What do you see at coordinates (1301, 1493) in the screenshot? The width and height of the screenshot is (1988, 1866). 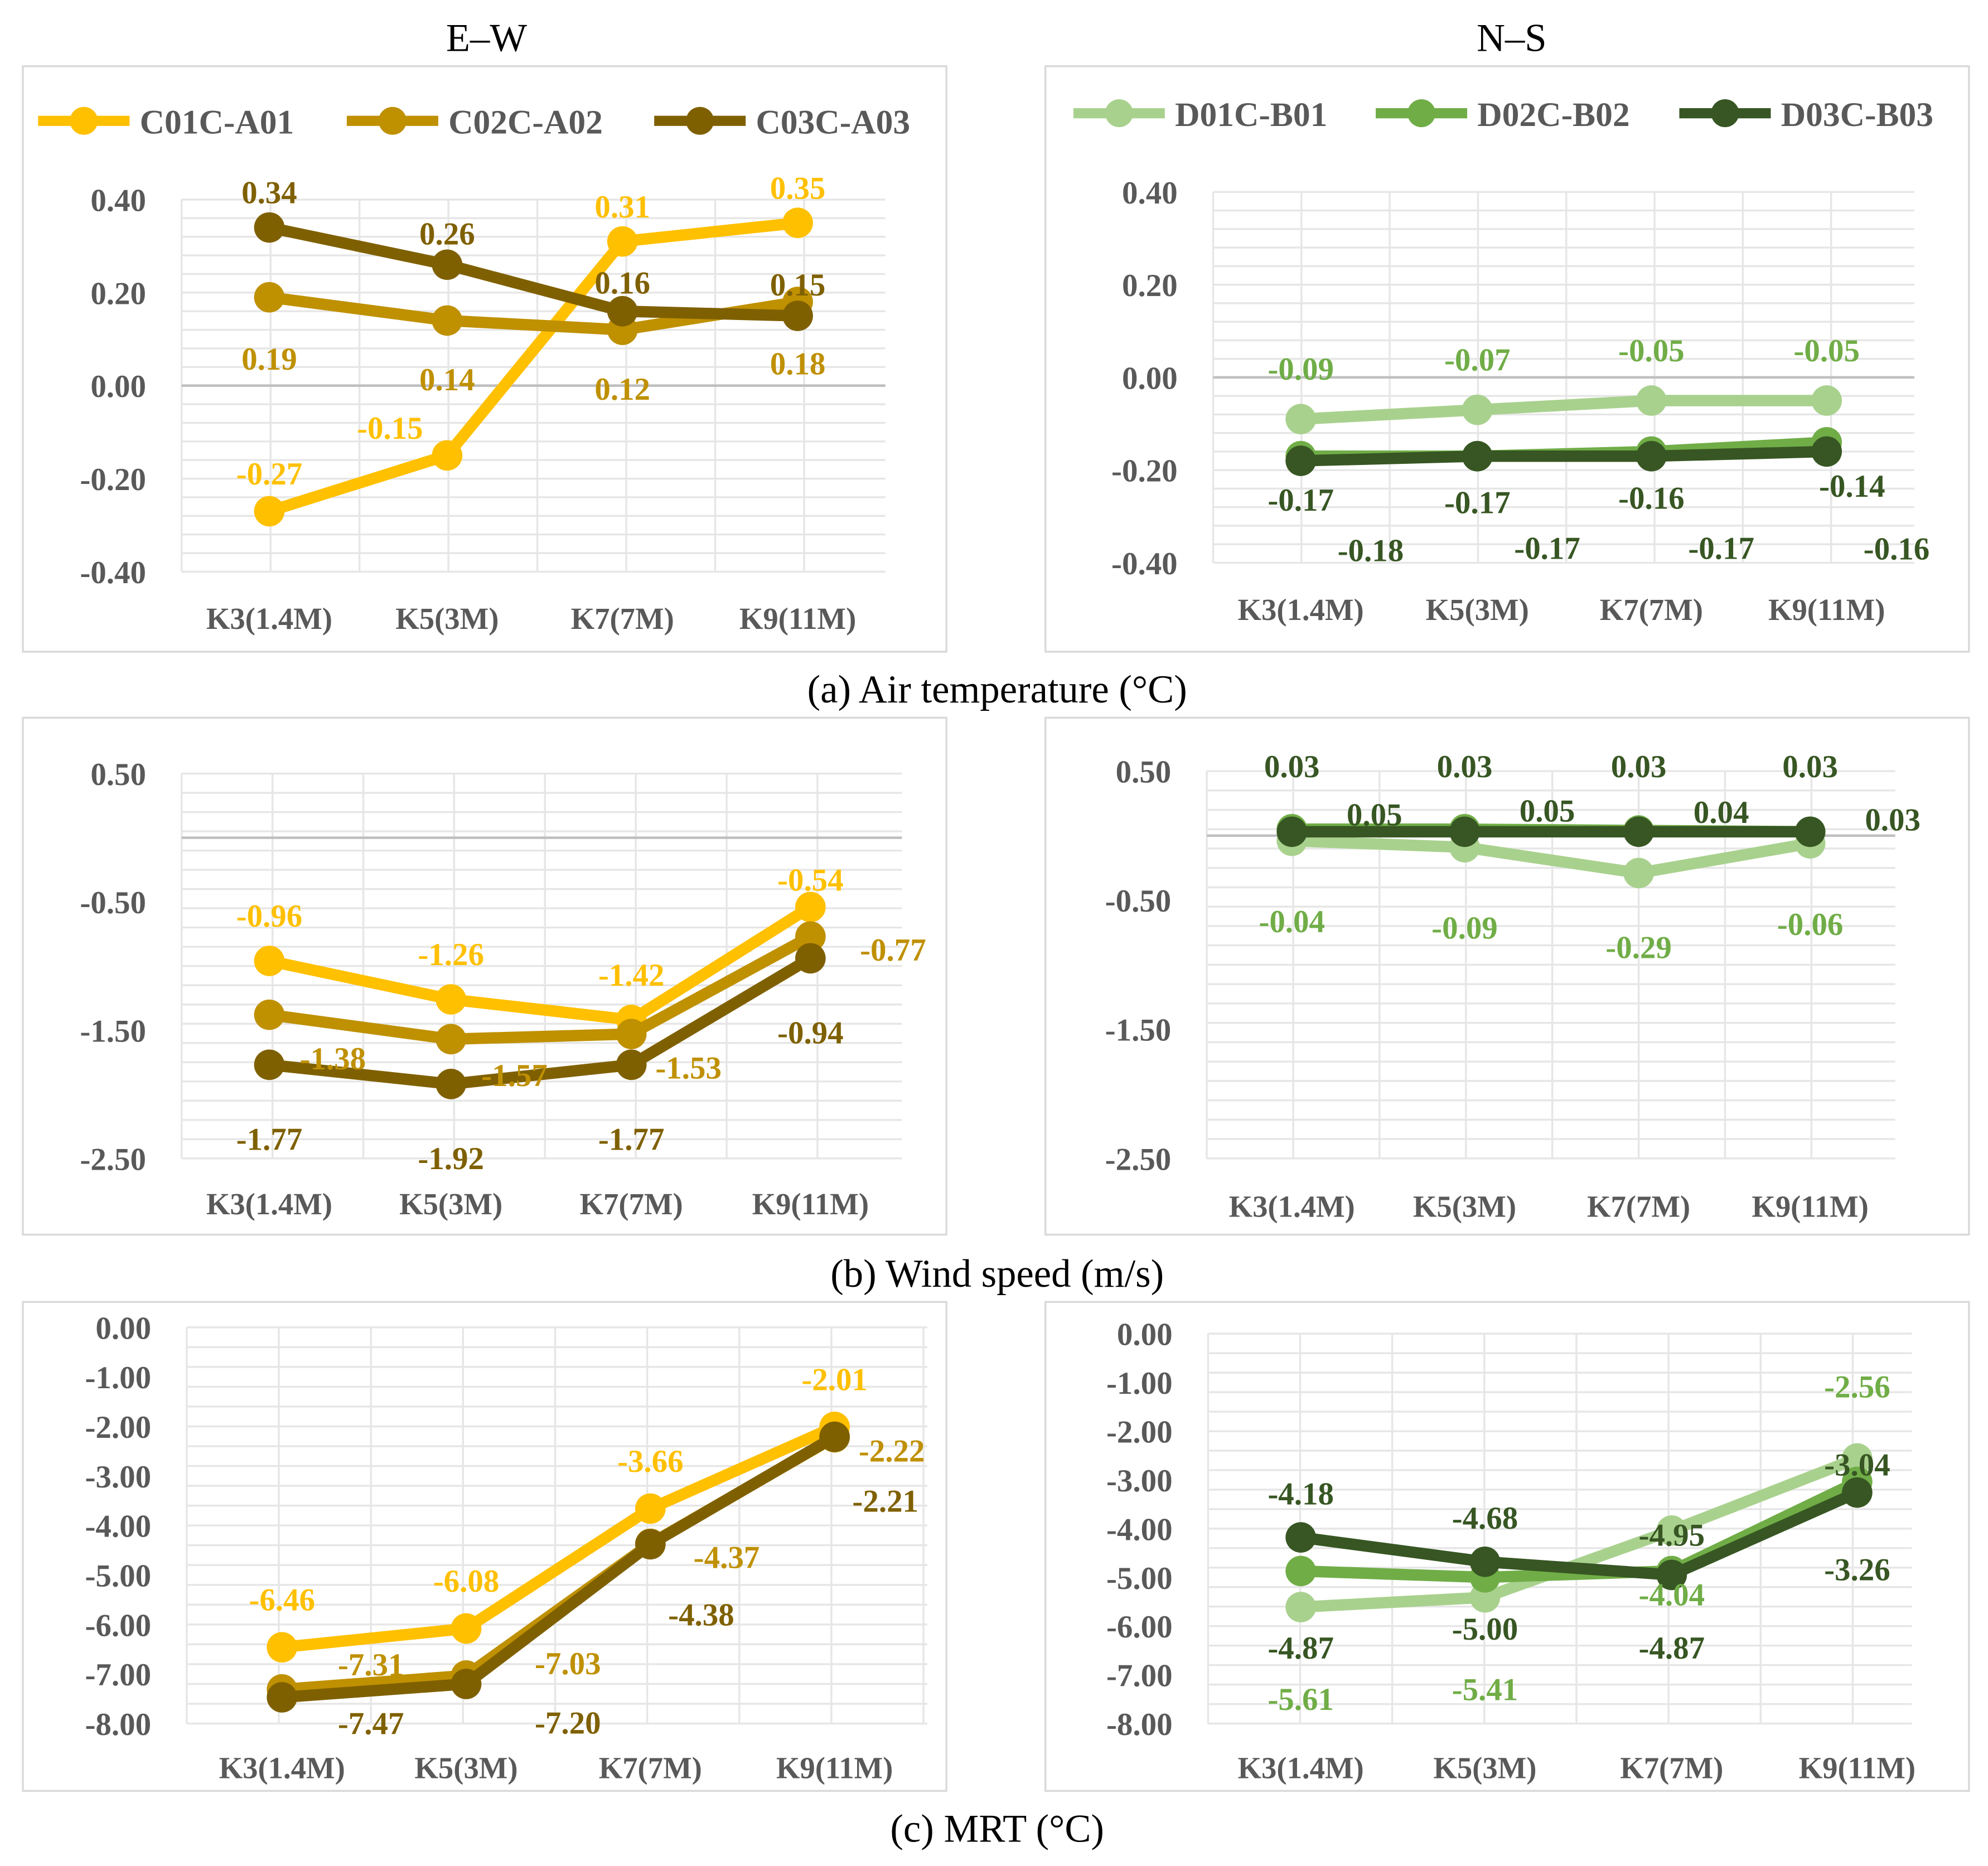 I see `data-label: -4.18` at bounding box center [1301, 1493].